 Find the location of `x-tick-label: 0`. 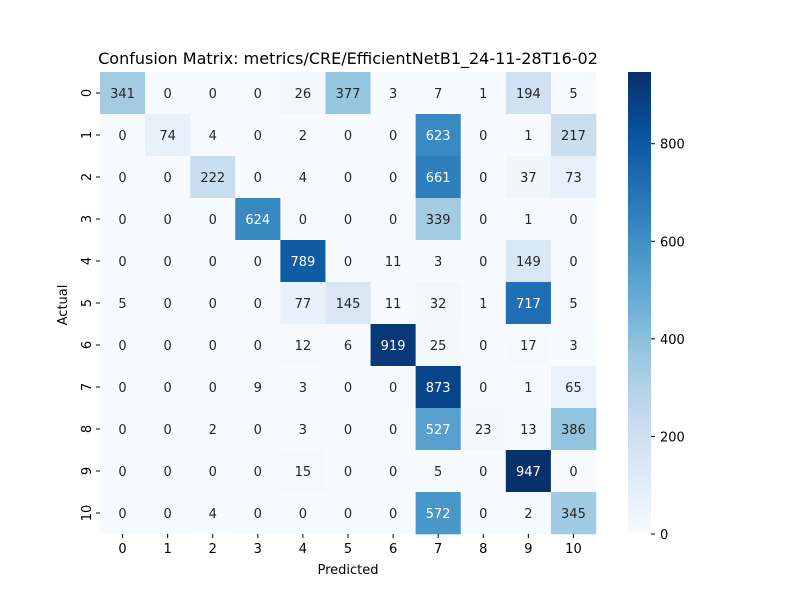

x-tick-label: 0 is located at coordinates (122, 549).